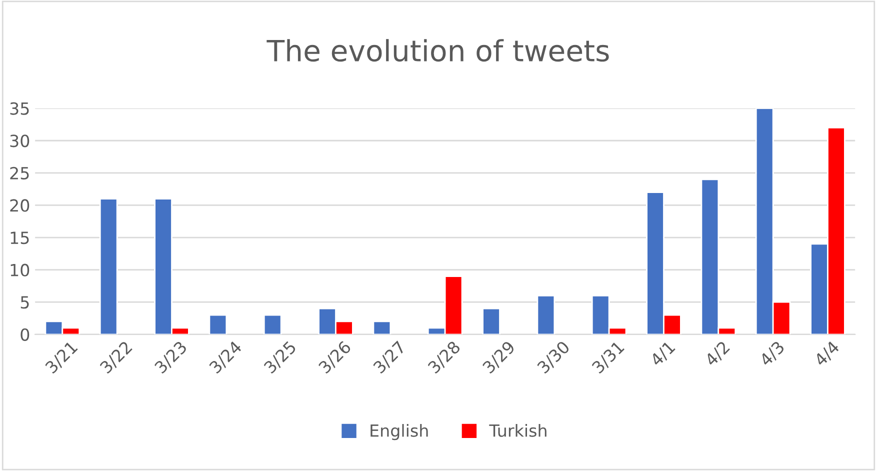  What do you see at coordinates (399, 432) in the screenshot?
I see `legend-label: English` at bounding box center [399, 432].